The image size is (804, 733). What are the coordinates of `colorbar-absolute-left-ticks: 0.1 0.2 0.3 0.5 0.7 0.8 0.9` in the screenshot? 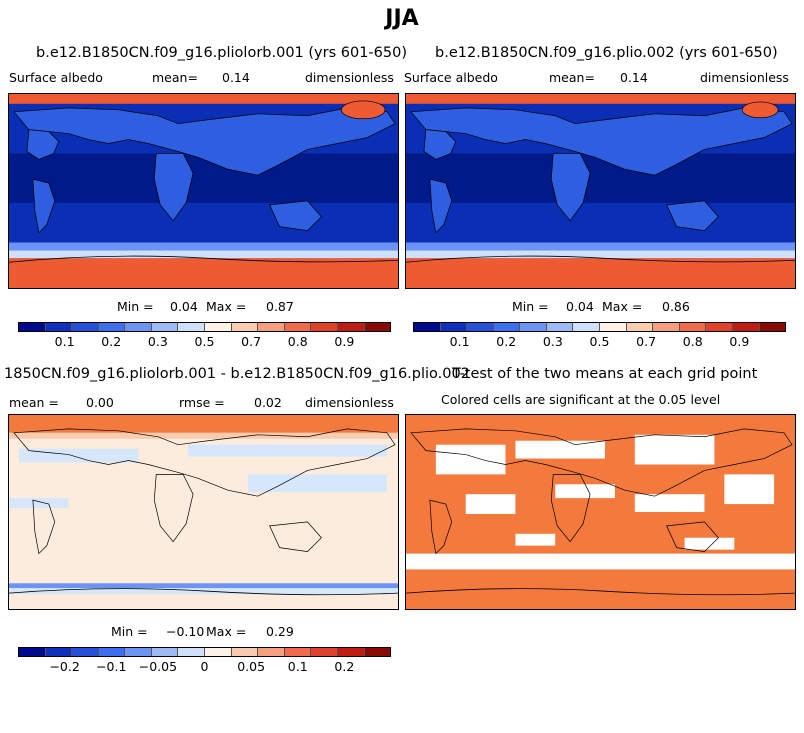 It's located at (204, 342).